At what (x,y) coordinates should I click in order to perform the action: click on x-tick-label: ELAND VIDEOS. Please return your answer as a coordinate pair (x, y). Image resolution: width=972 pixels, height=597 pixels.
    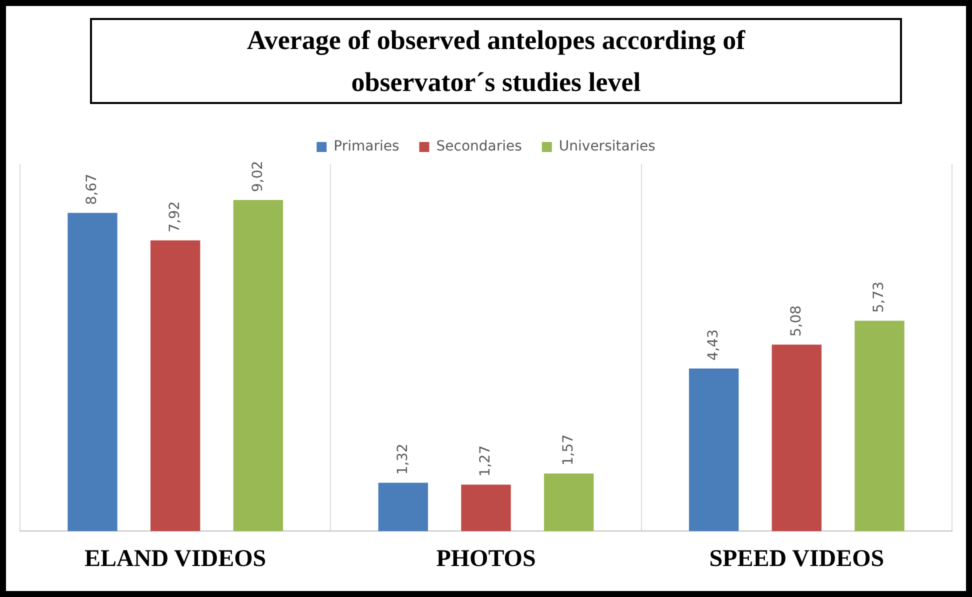
    Looking at the image, I should click on (175, 559).